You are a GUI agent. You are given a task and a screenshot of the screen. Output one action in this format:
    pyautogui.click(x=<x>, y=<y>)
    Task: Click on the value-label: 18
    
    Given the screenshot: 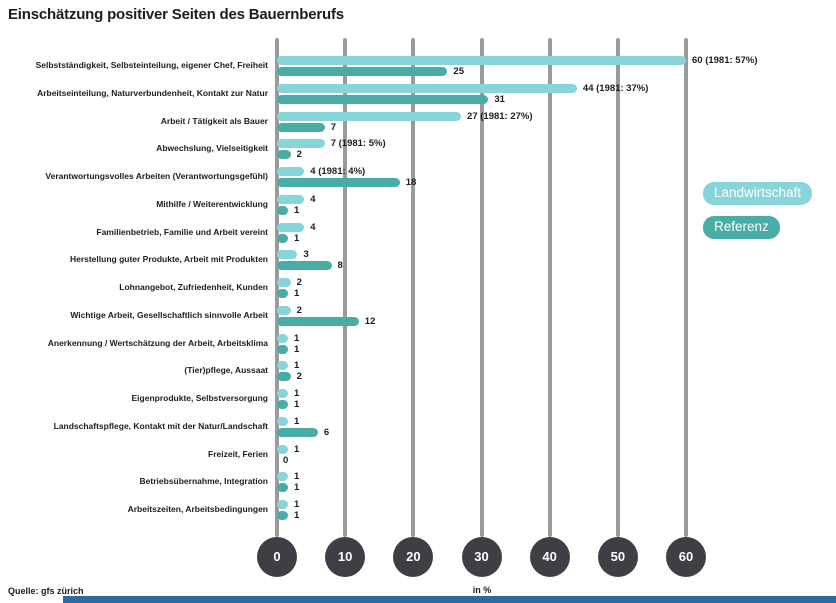 What is the action you would take?
    pyautogui.click(x=411, y=182)
    